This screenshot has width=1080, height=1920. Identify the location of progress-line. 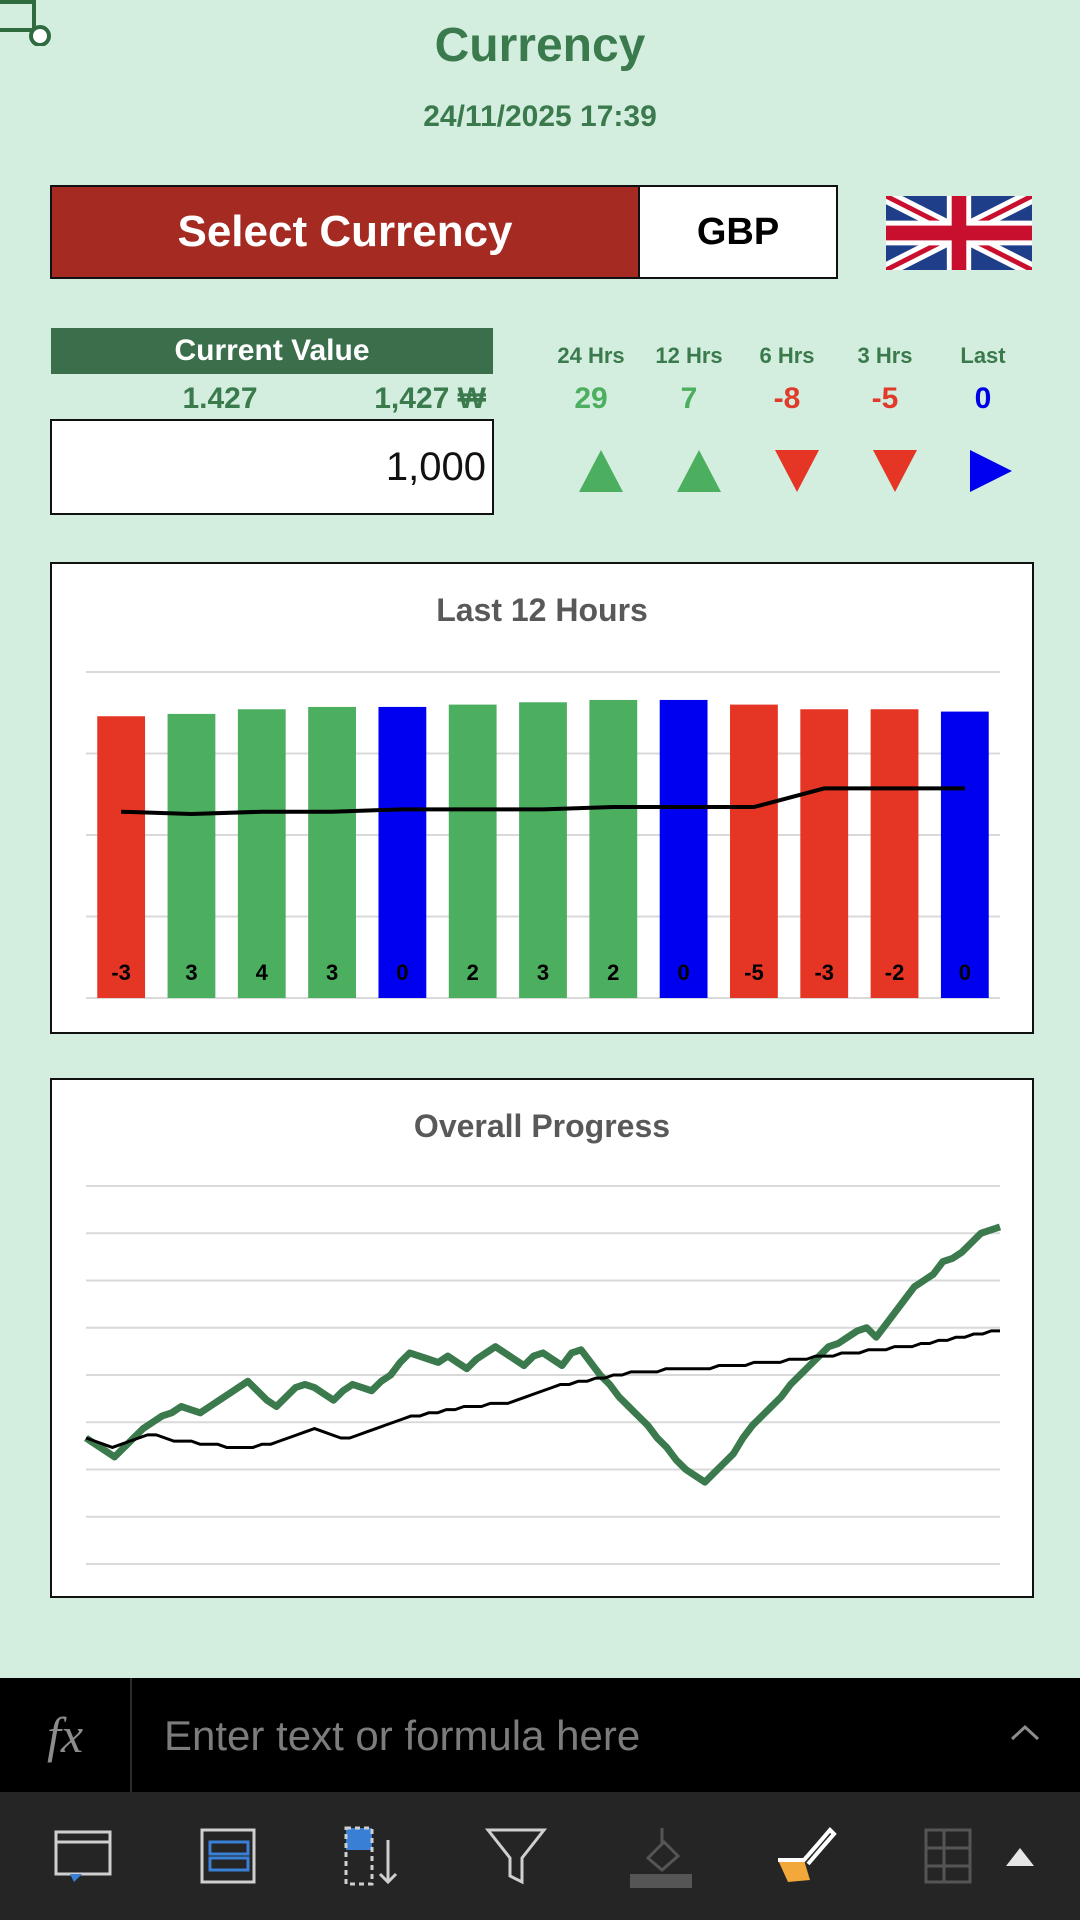
(543, 1354).